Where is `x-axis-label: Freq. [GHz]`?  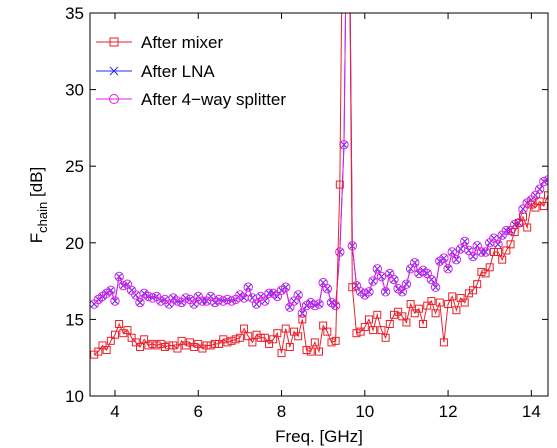 x-axis-label: Freq. [GHz] is located at coordinates (319, 436).